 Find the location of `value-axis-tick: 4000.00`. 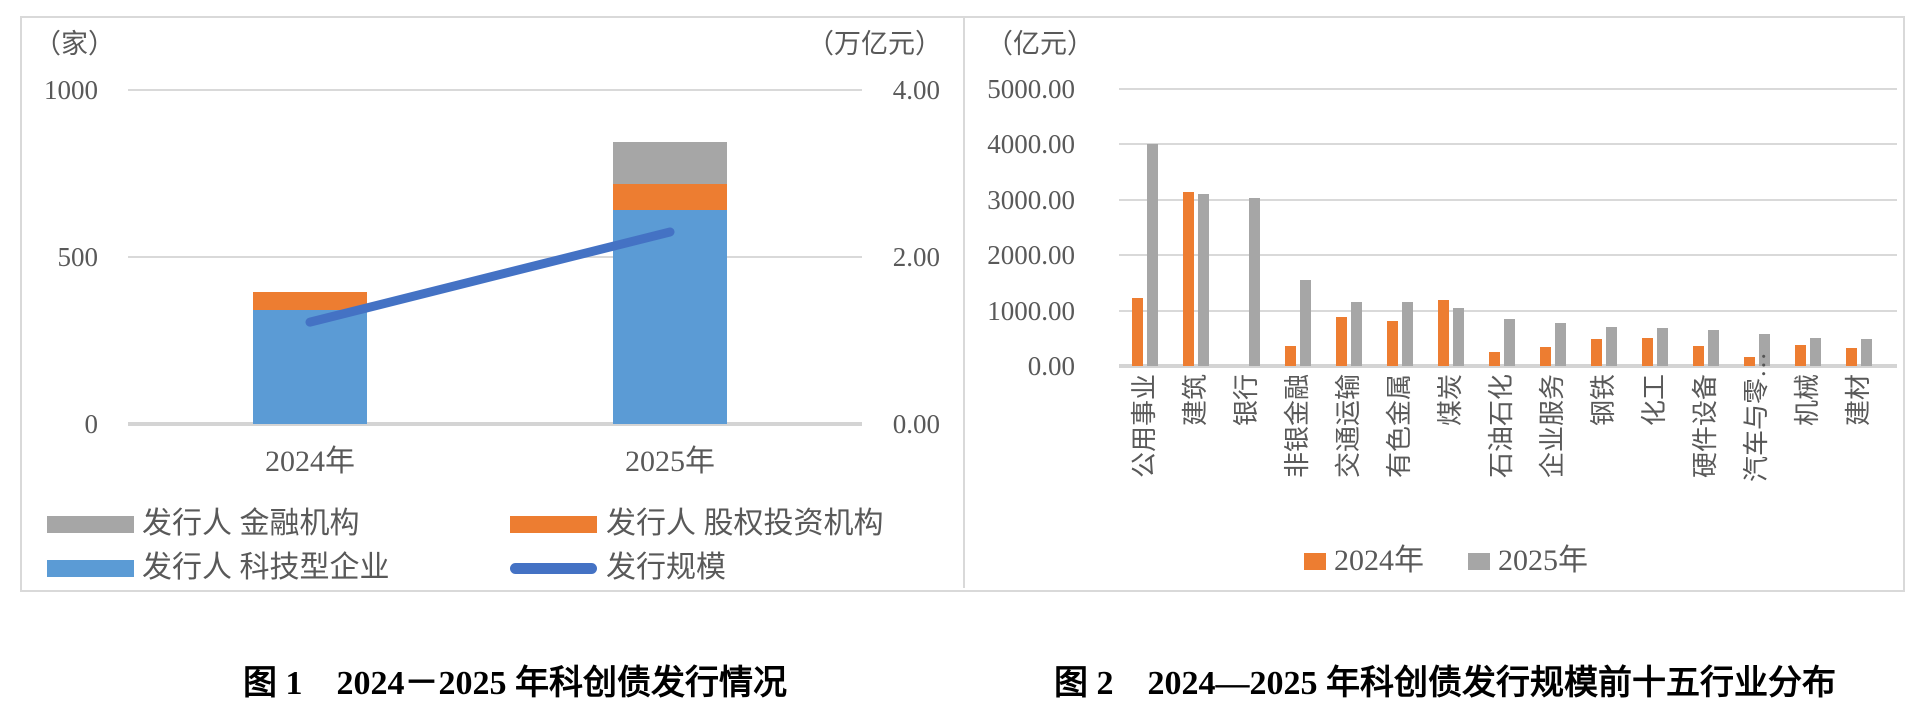

value-axis-tick: 4000.00 is located at coordinates (1031, 144).